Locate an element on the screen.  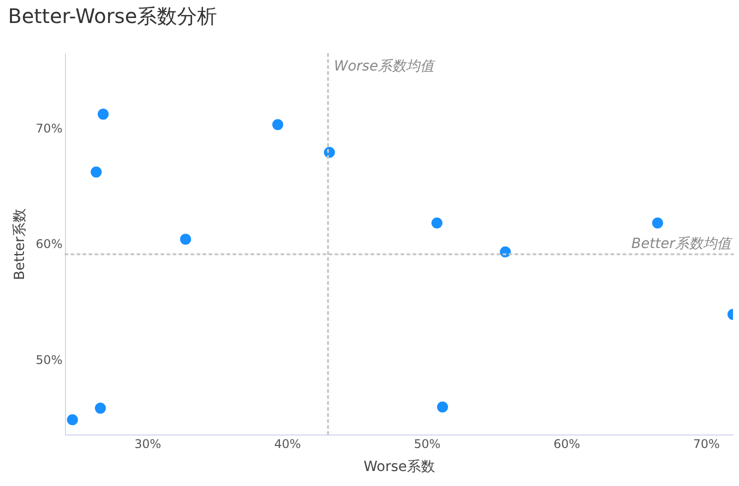
x-tick-label: 50% is located at coordinates (427, 444).